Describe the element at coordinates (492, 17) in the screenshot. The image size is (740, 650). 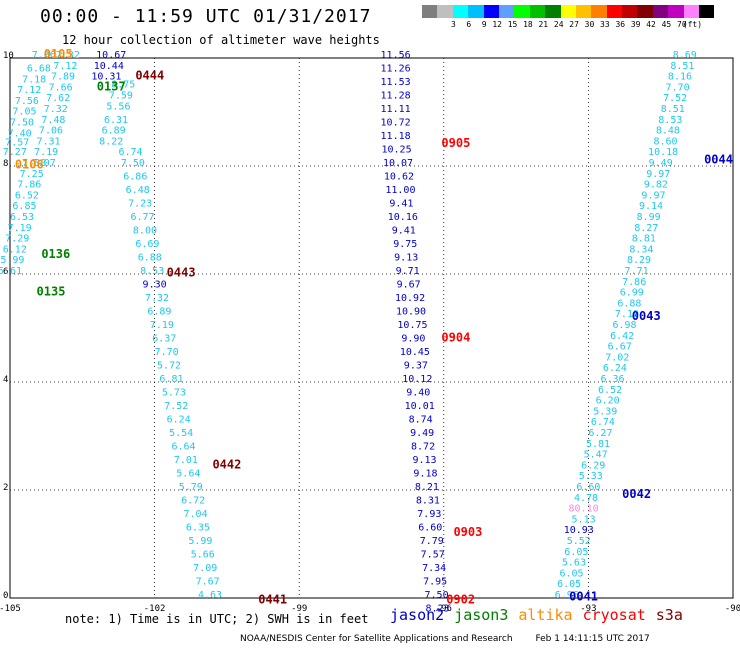
I see `legend-swatch: 12` at that location.